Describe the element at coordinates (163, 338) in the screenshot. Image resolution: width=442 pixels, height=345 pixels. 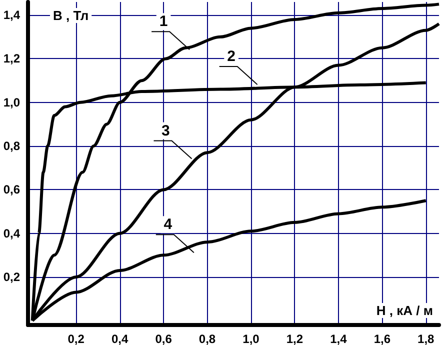
I see `x-tick-label: 0,6` at that location.